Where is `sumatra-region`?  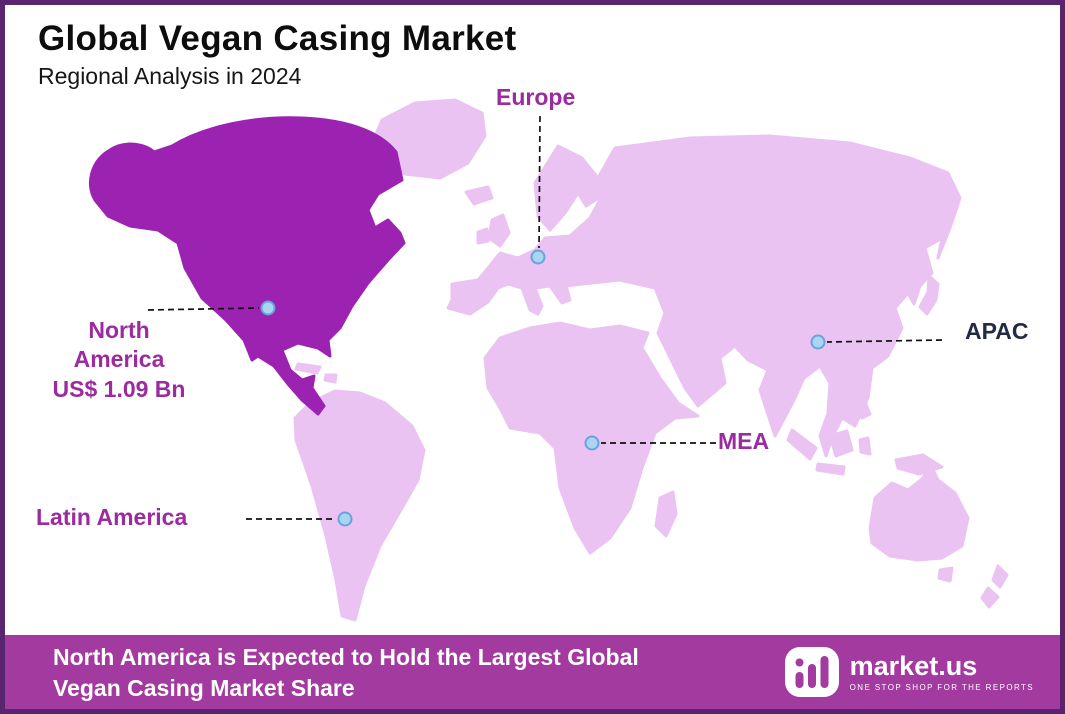 sumatra-region is located at coordinates (802, 444).